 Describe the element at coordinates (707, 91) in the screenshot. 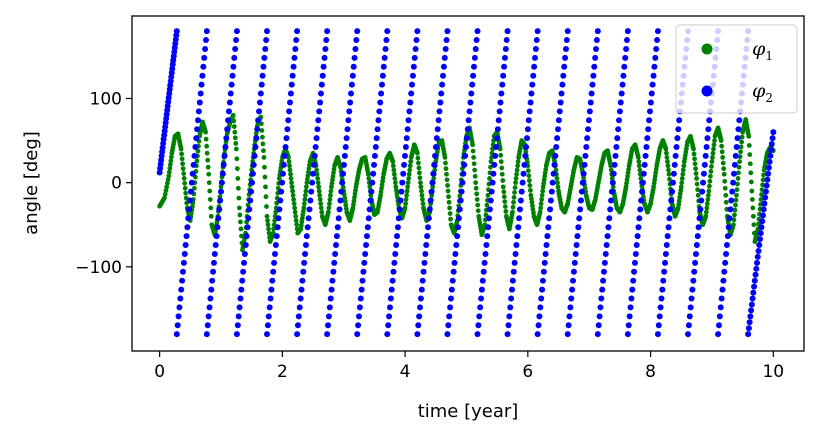

I see `legend-marker-phi2` at that location.